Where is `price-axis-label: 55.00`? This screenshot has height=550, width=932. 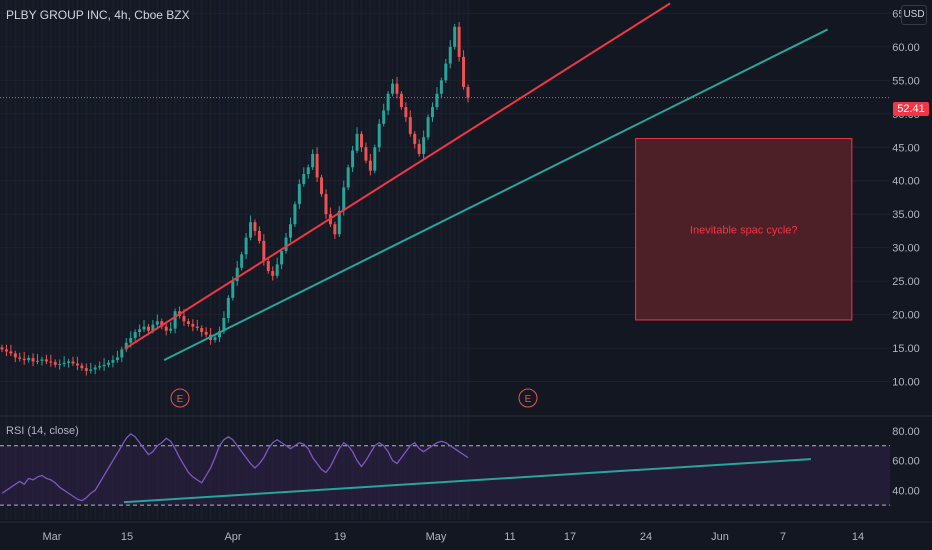
price-axis-label: 55.00 is located at coordinates (906, 81).